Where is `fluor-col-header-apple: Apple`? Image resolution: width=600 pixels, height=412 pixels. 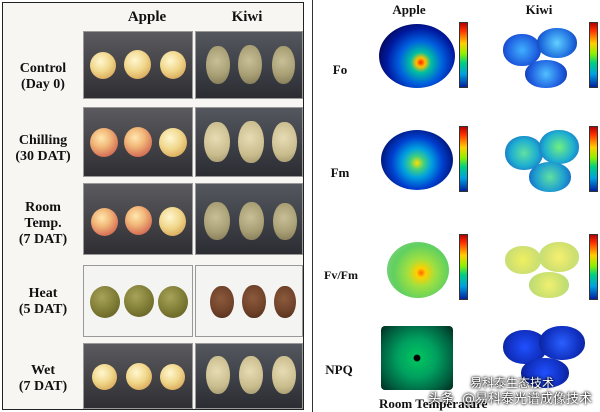
fluor-col-header-apple: Apple is located at coordinates (409, 9).